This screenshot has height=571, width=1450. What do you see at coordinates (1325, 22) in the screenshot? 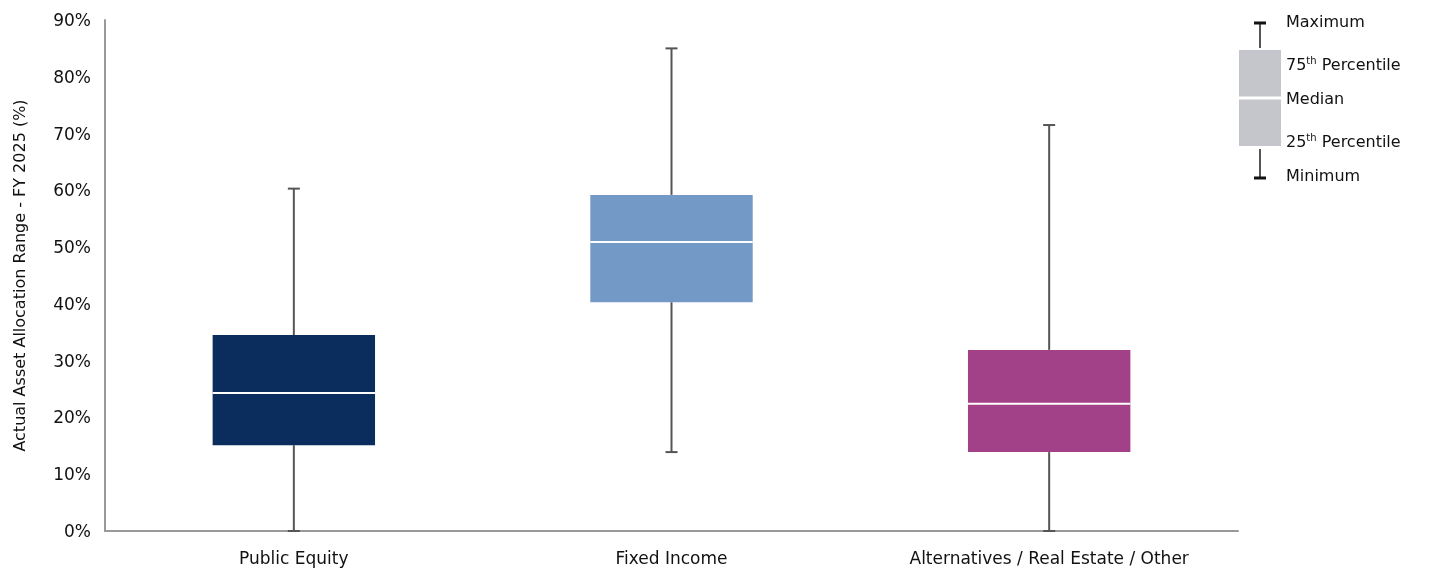
I see `text: Maximum` at bounding box center [1325, 22].